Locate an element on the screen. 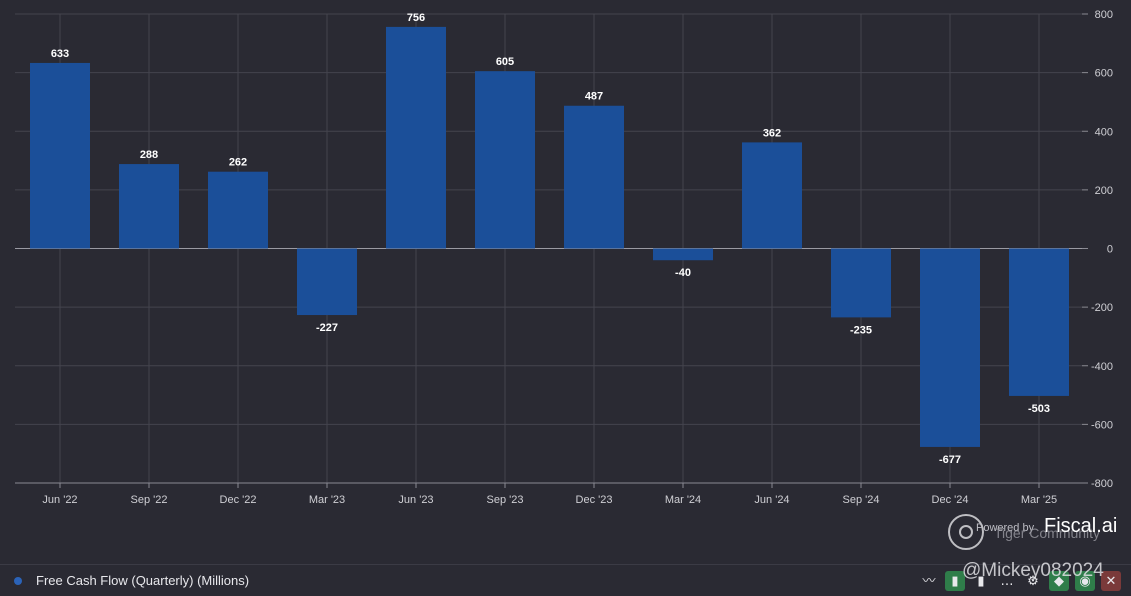 Image resolution: width=1131 pixels, height=596 pixels. x-tick-label: Sep '23 is located at coordinates (505, 500).